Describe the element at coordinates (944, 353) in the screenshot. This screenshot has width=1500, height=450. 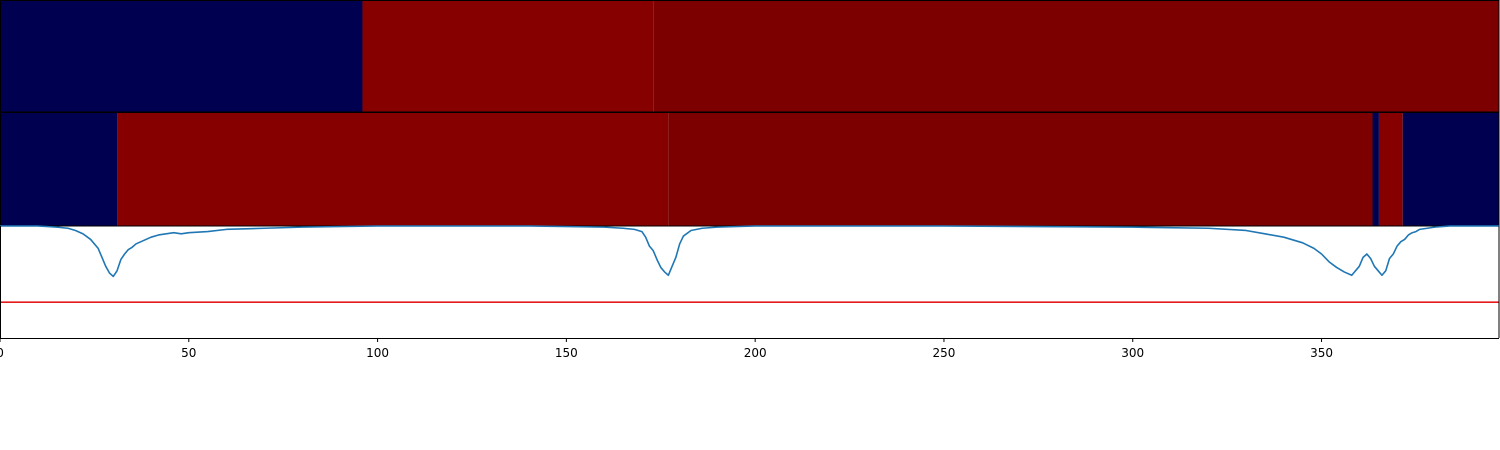
I see `x-tick-label: 250` at that location.